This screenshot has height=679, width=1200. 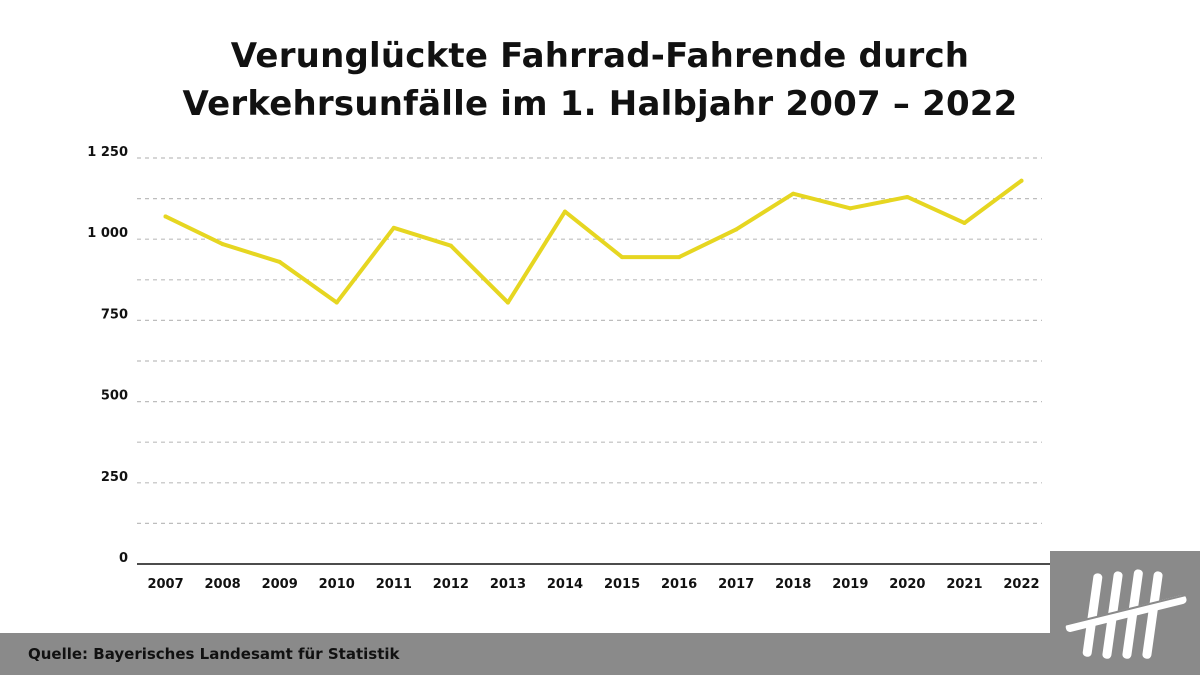 What do you see at coordinates (593, 241) in the screenshot?
I see `series-line` at bounding box center [593, 241].